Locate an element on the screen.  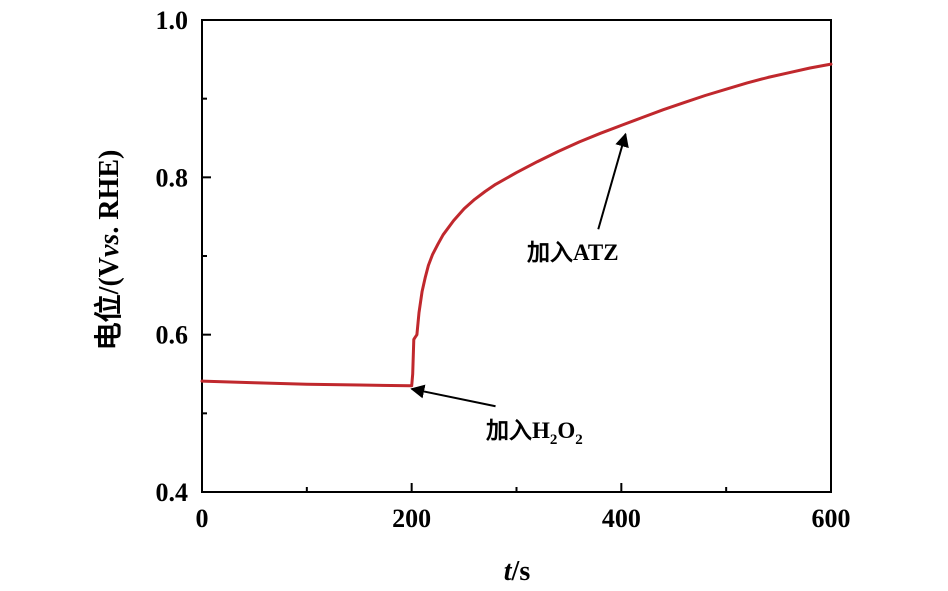
y-tick-label-3: 1.0 is located at coordinates (172, 20).